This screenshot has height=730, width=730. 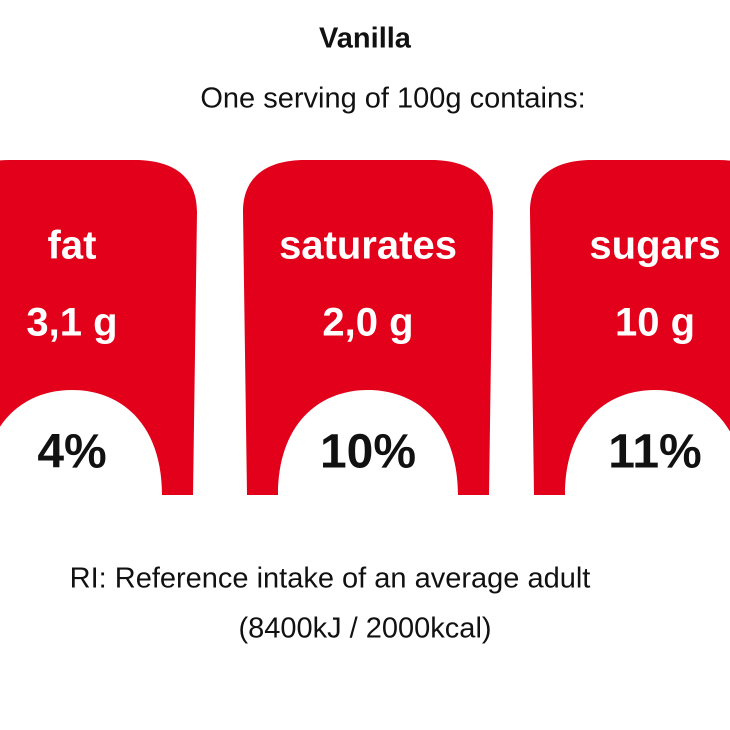 I want to click on nutrient-amount: 2,0 g, so click(x=367, y=323).